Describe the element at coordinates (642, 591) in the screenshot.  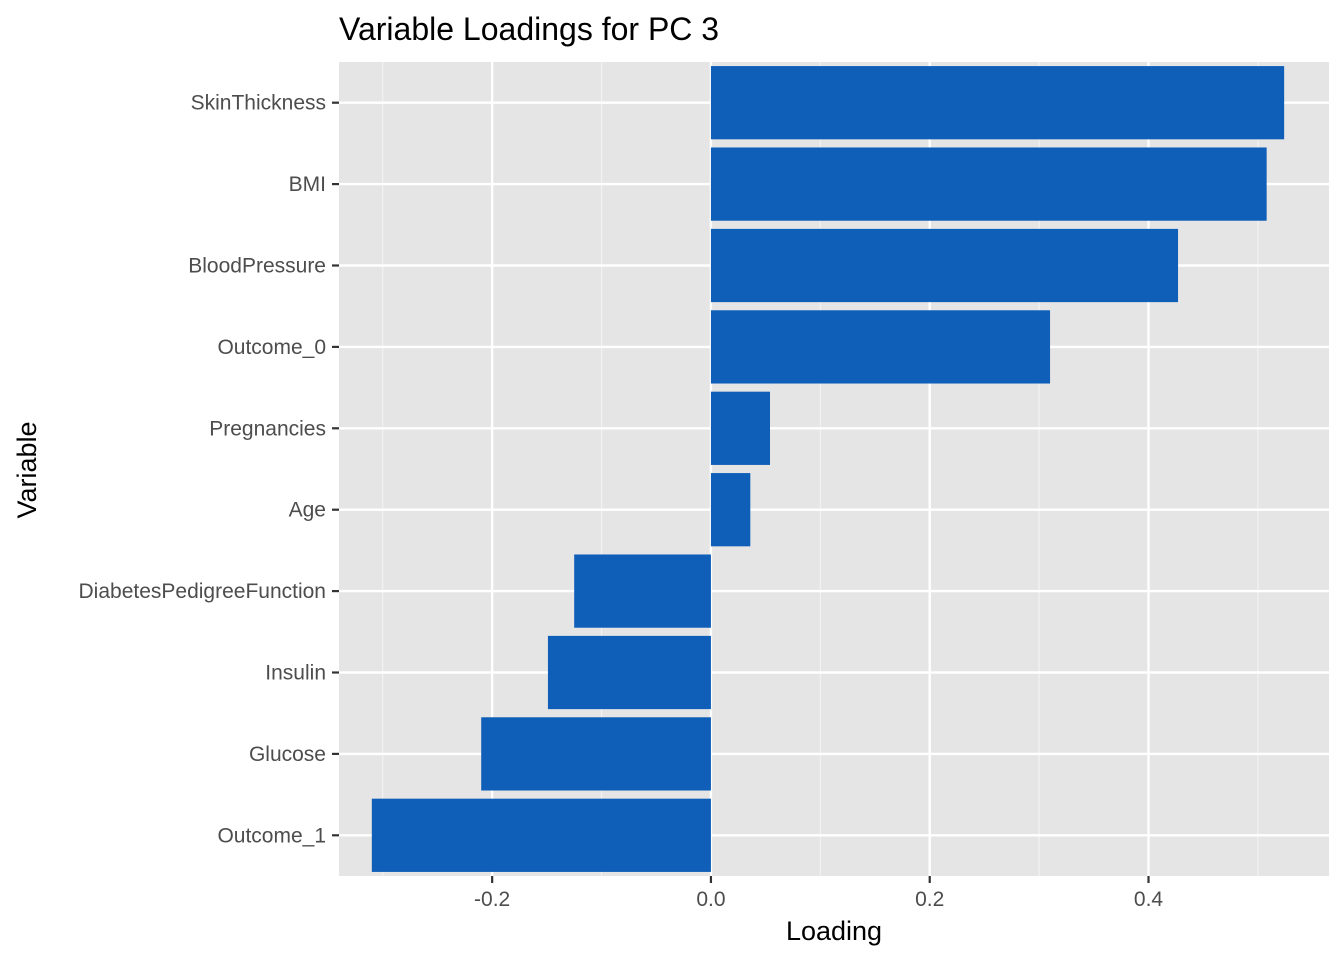
I see `bar-diabetespedigreefunction` at that location.